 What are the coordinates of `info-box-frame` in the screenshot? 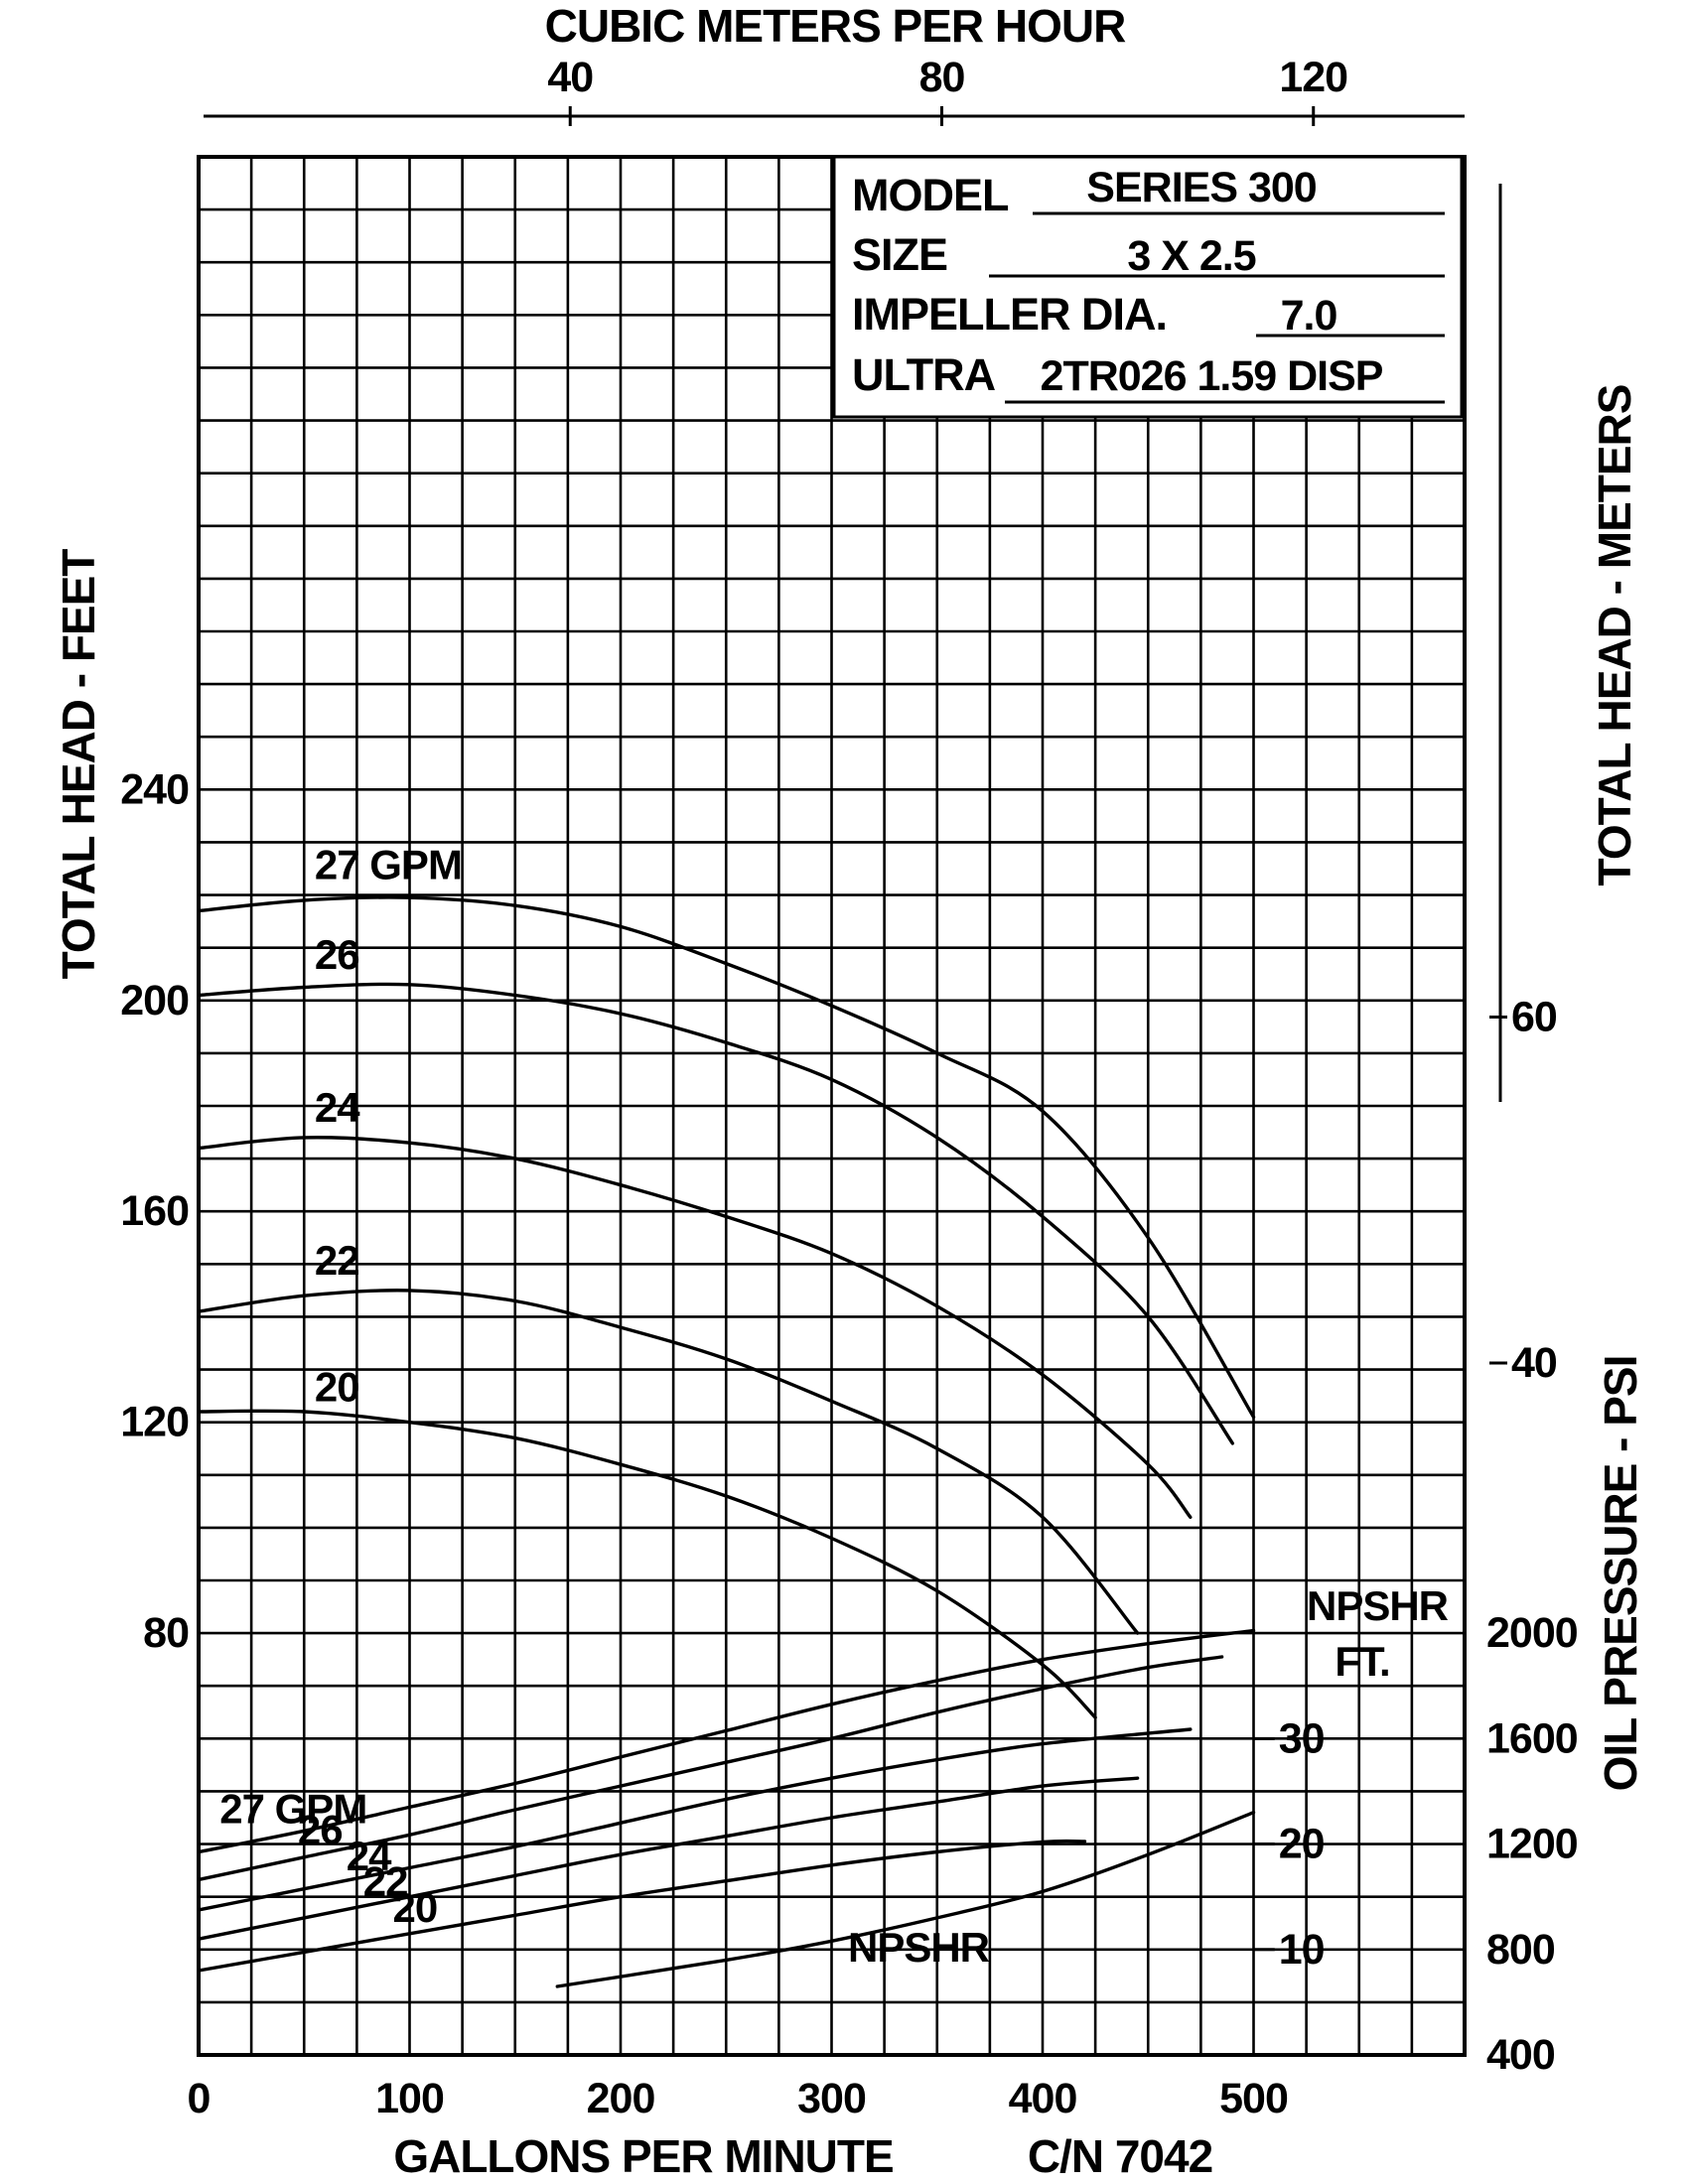 It's located at (1148, 287).